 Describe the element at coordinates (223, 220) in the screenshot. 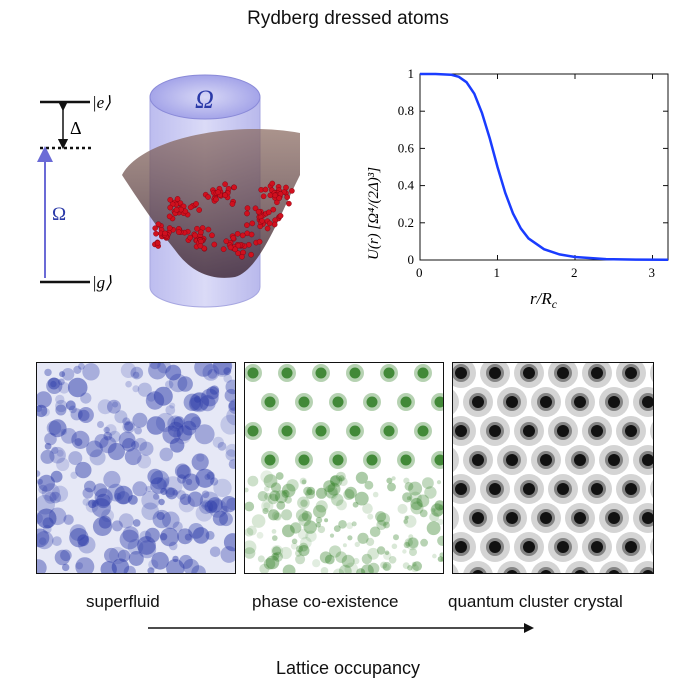

I see `atom-cloud` at that location.